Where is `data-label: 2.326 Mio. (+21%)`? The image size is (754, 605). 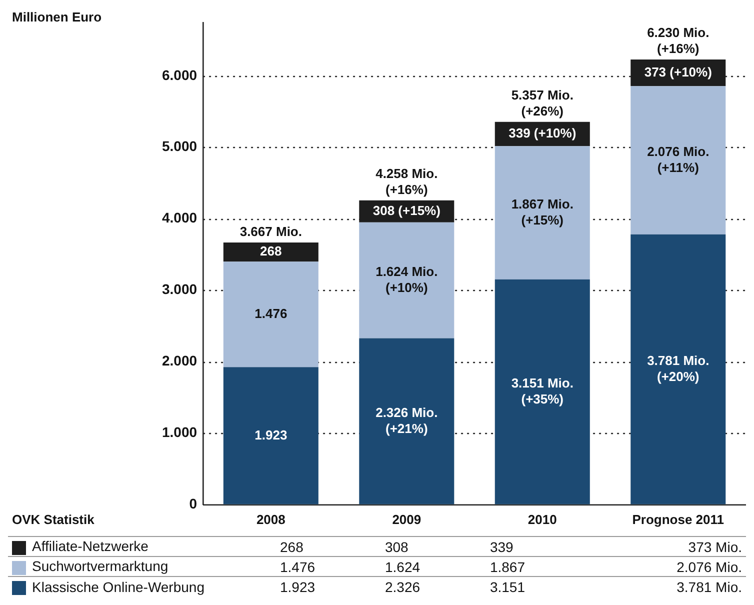
data-label: 2.326 Mio. (+21%) is located at coordinates (407, 420).